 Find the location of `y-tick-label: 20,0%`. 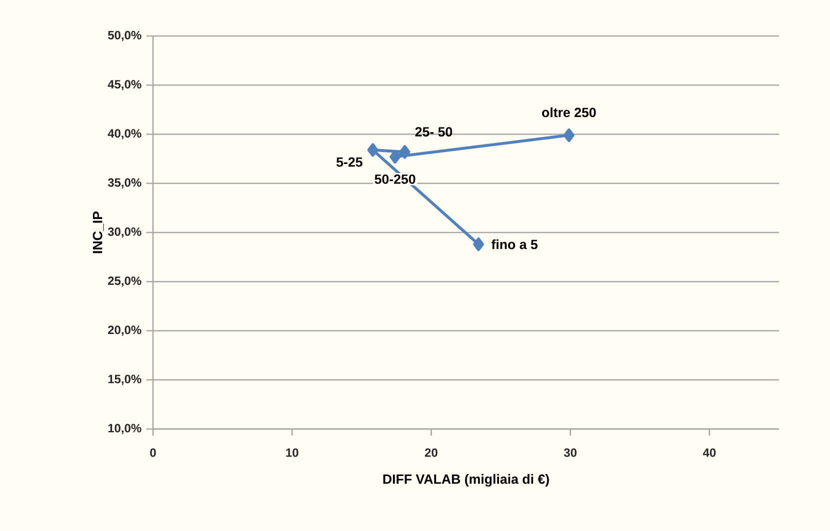

y-tick-label: 20,0% is located at coordinates (125, 331).